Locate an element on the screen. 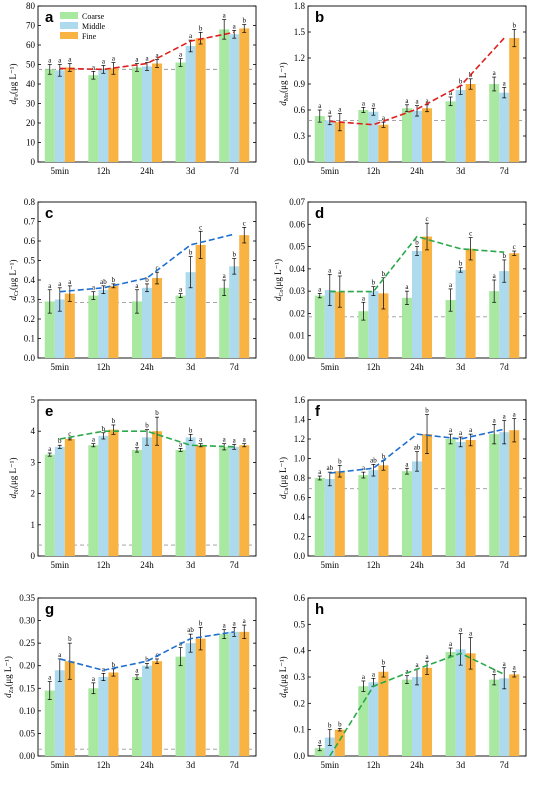 The image size is (533, 800). y-tick-label: 0.20 is located at coordinates (27, 666).